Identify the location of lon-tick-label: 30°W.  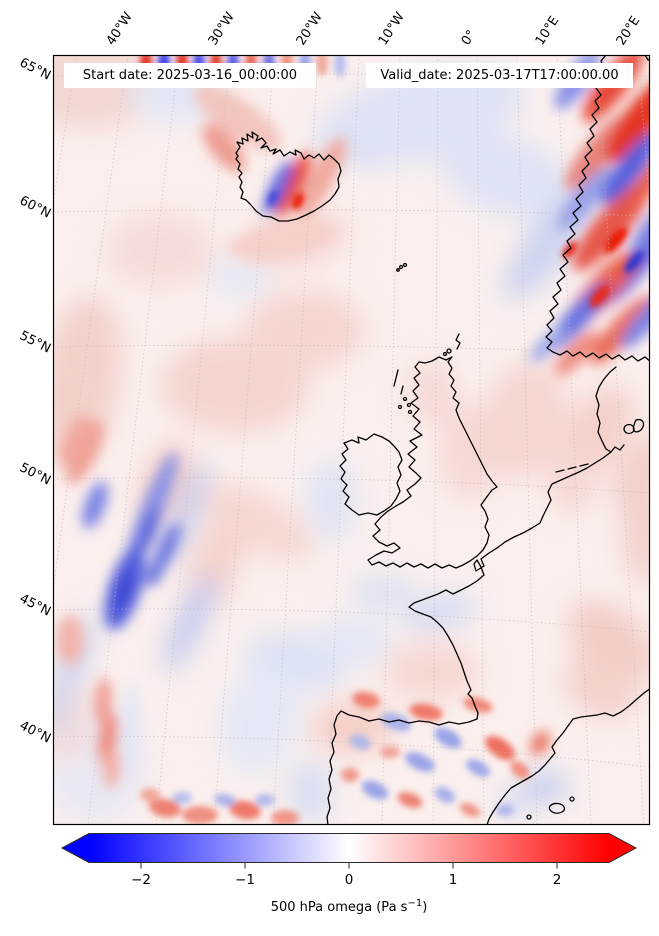
(222, 29).